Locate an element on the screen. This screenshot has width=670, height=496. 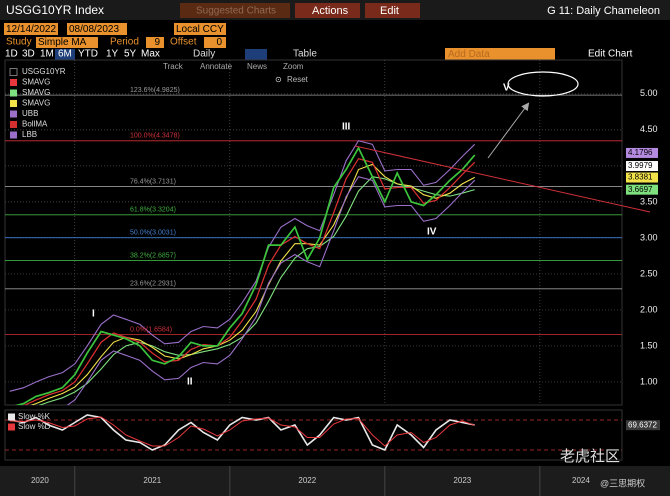
chart-type-button is located at coordinates (256, 54).